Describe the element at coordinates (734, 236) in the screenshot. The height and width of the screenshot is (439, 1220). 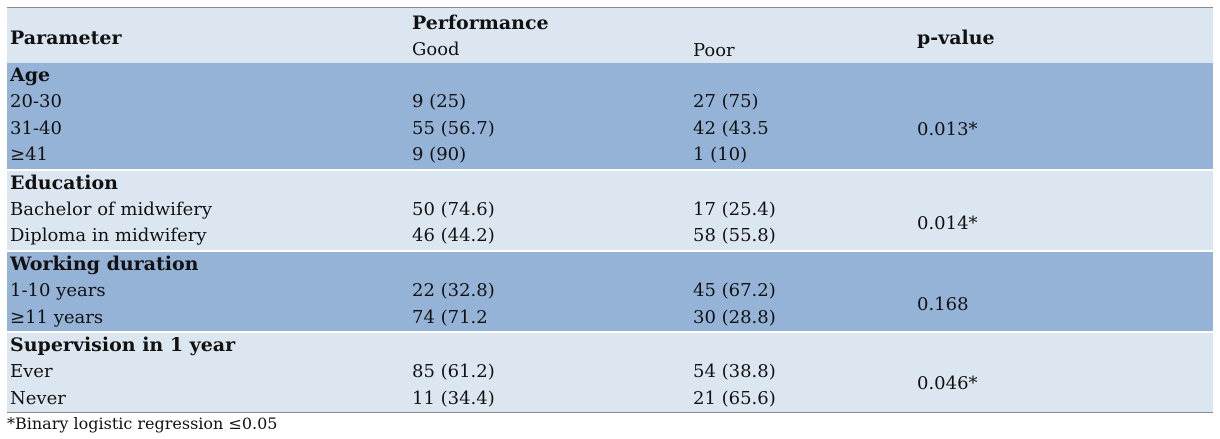
I see `row-poor: 58 (55.8)` at that location.